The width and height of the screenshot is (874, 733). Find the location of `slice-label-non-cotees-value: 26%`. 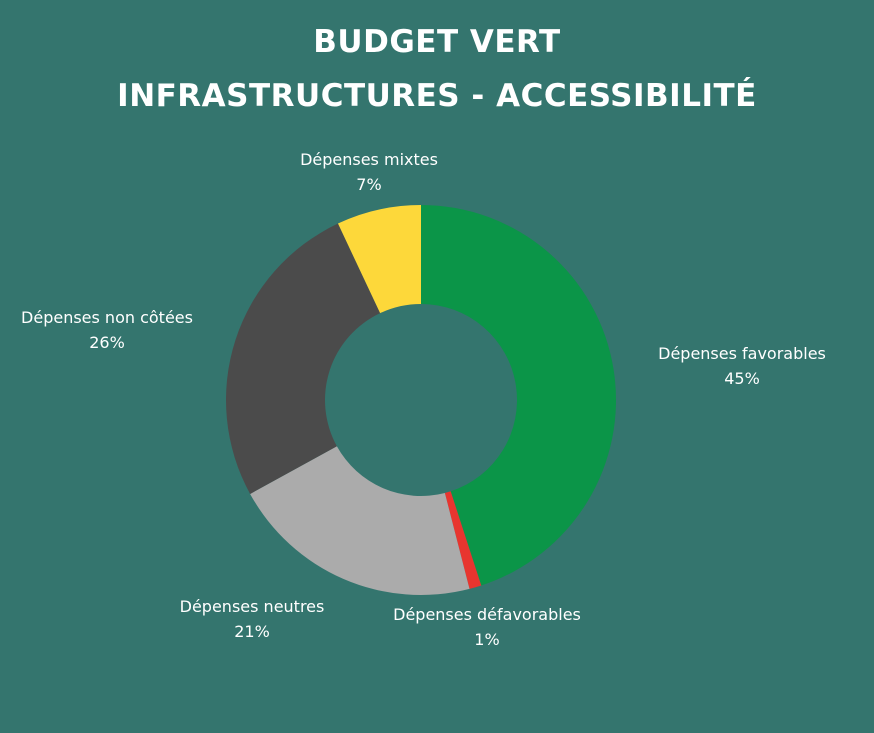

slice-label-non-cotees-value: 26% is located at coordinates (107, 342).